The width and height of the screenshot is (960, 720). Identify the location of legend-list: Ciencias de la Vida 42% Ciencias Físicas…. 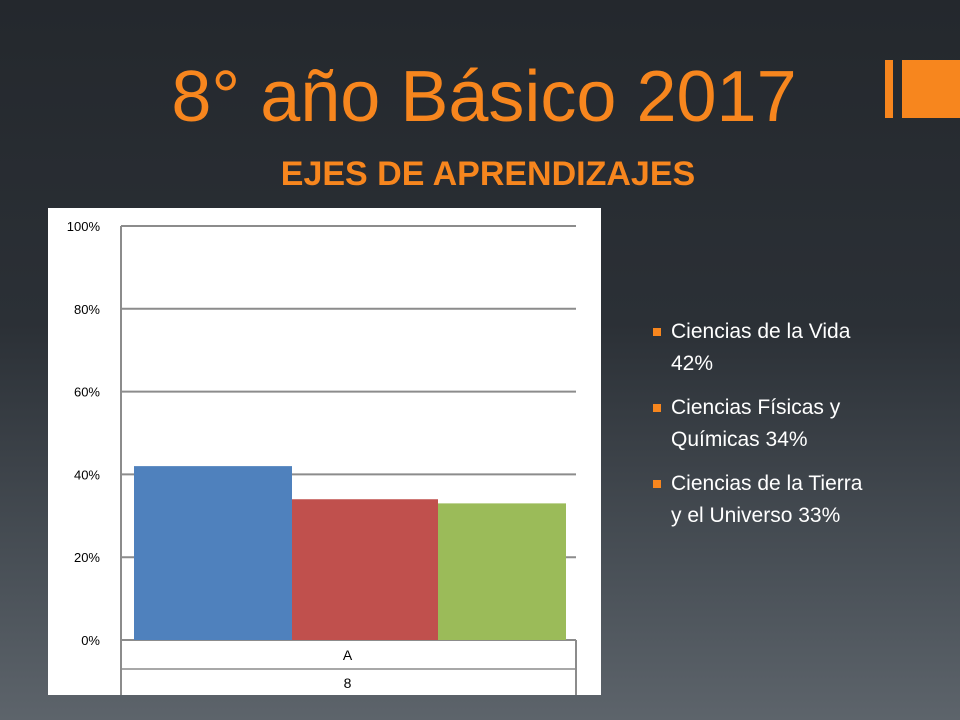
(801, 430).